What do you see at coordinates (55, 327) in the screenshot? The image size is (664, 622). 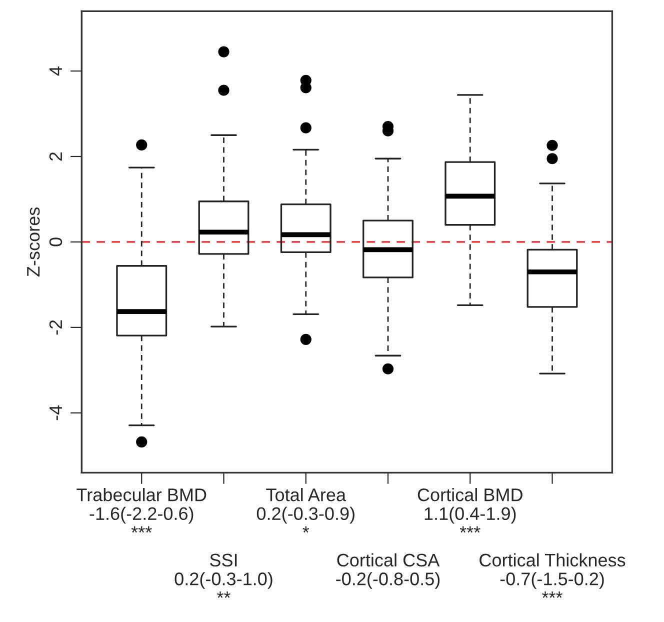 I see `y-tick-label: -2` at bounding box center [55, 327].